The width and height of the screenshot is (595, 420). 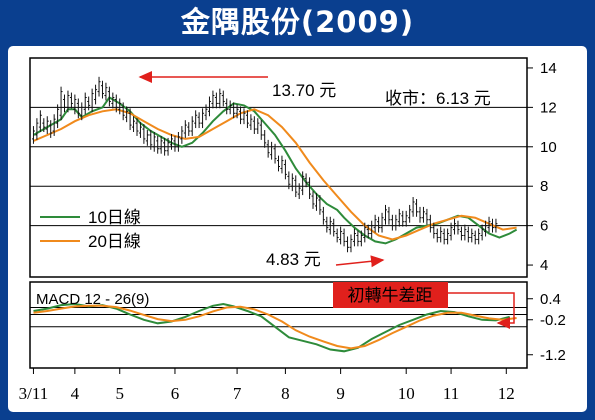 I want to click on price-ytick-label: 14, so click(x=548, y=68).